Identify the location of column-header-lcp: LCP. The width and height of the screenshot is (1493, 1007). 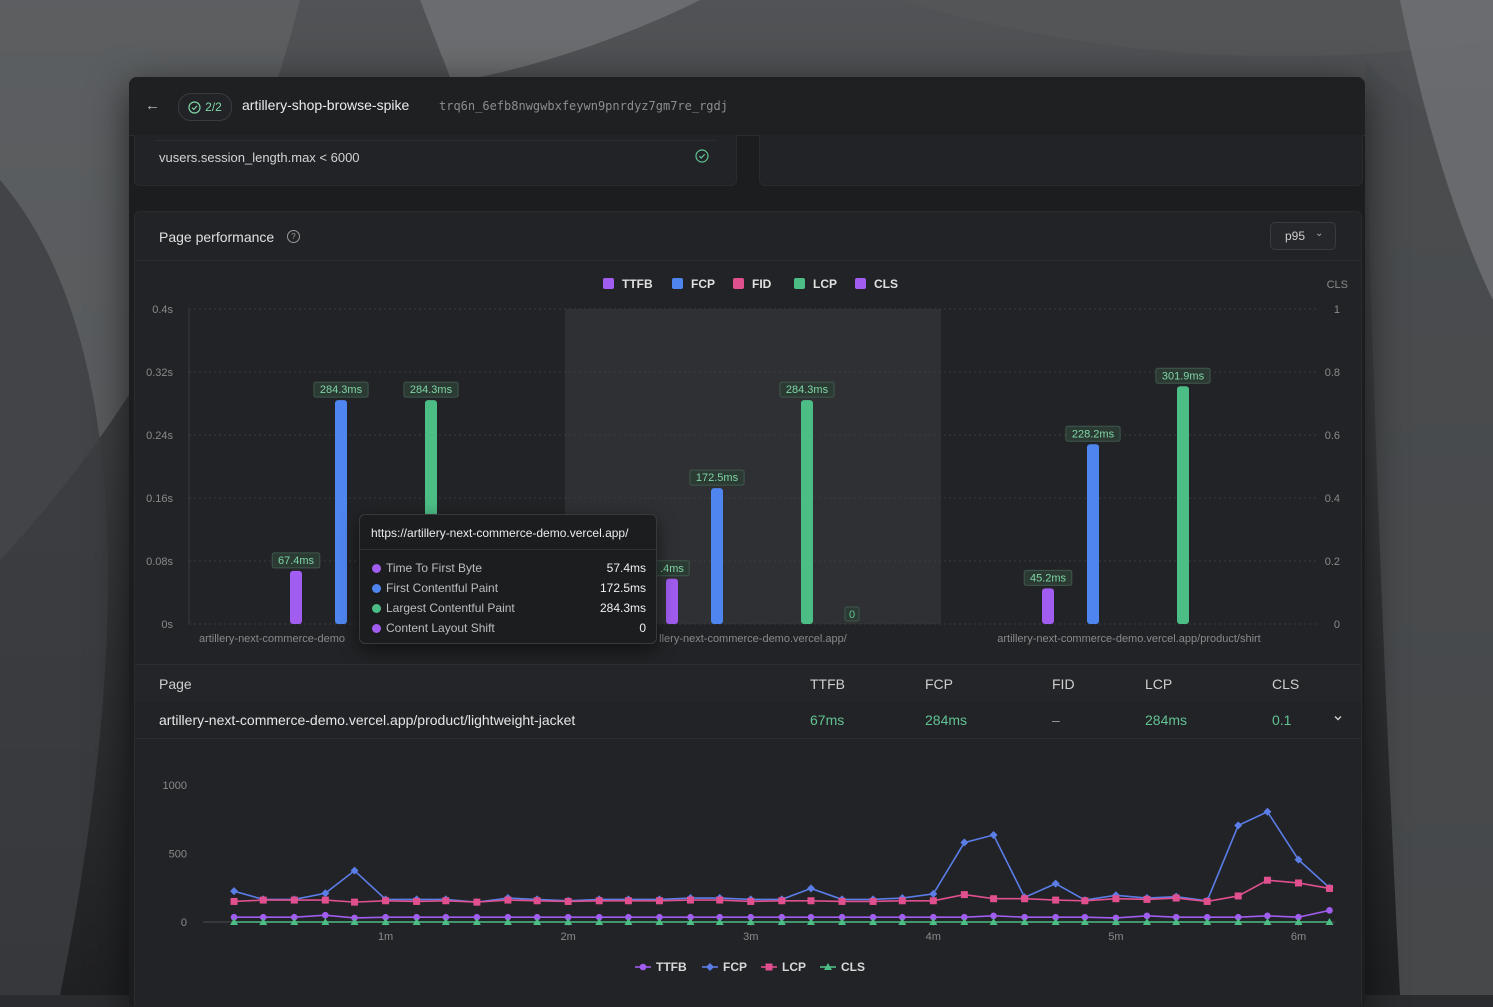
(1159, 684).